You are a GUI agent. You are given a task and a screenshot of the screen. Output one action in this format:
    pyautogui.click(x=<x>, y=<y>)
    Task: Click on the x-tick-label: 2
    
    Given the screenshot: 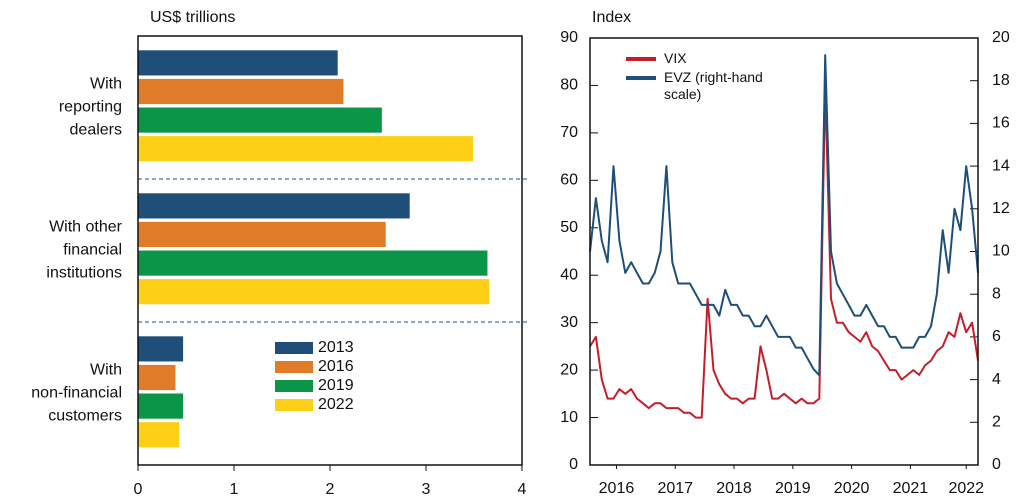 What is the action you would take?
    pyautogui.click(x=330, y=489)
    